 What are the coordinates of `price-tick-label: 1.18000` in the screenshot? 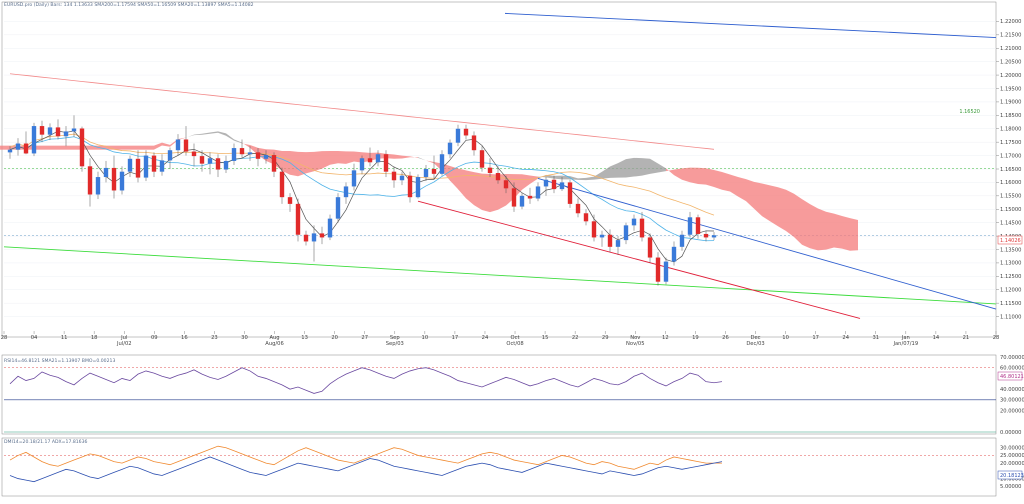 It's located at (1010, 130).